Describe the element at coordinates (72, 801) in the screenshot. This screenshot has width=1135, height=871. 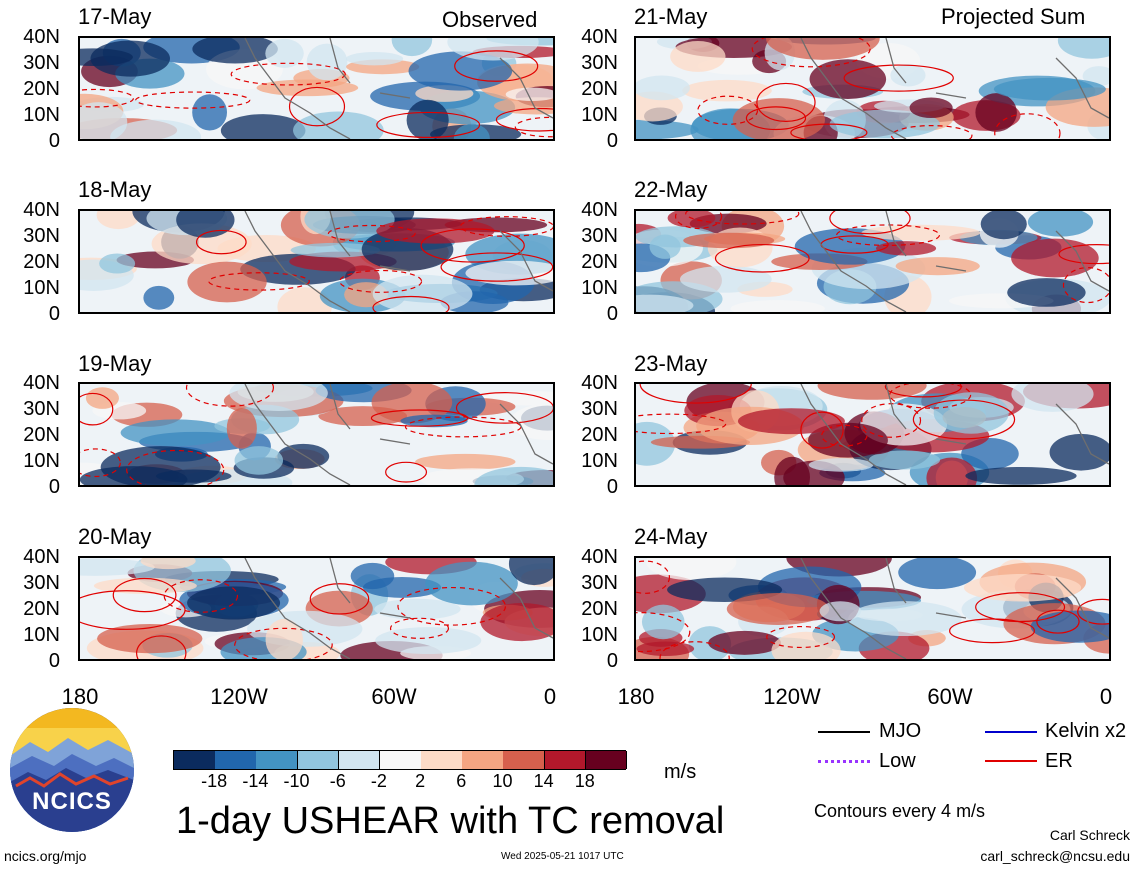
I see `logo-text: NCICS` at that location.